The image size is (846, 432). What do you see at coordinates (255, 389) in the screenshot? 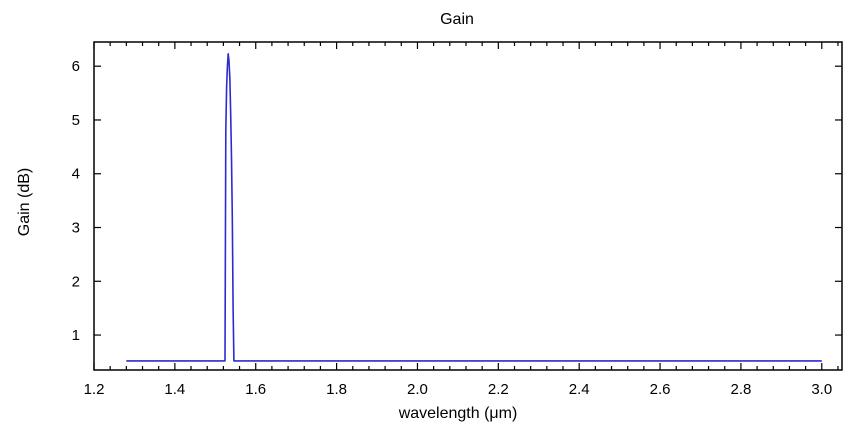
I see `x-tick-label: 1.6` at bounding box center [255, 389].